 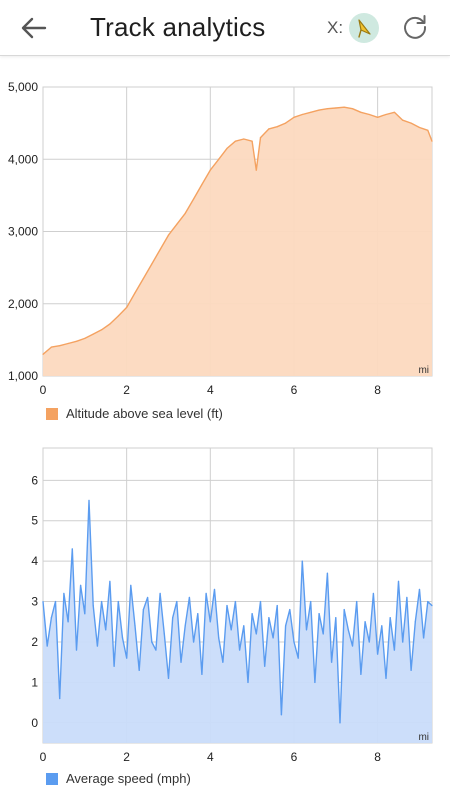 I want to click on compass-glyph, so click(x=364, y=28).